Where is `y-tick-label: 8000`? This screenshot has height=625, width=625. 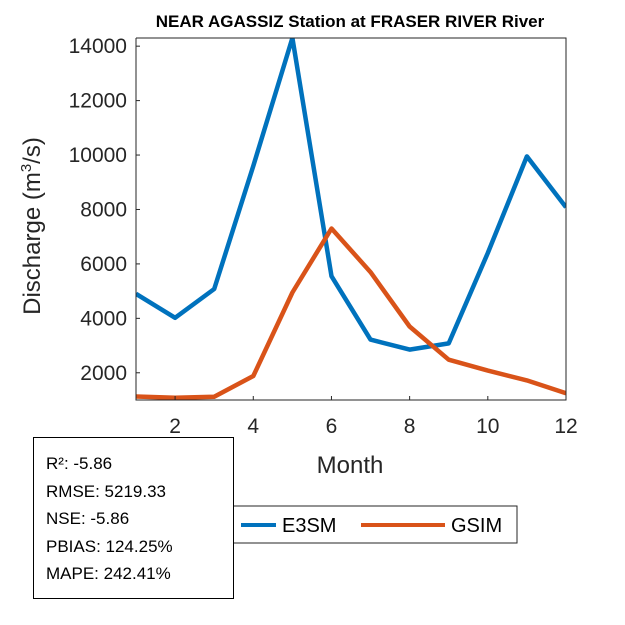 y-tick-label: 8000 is located at coordinates (103, 209).